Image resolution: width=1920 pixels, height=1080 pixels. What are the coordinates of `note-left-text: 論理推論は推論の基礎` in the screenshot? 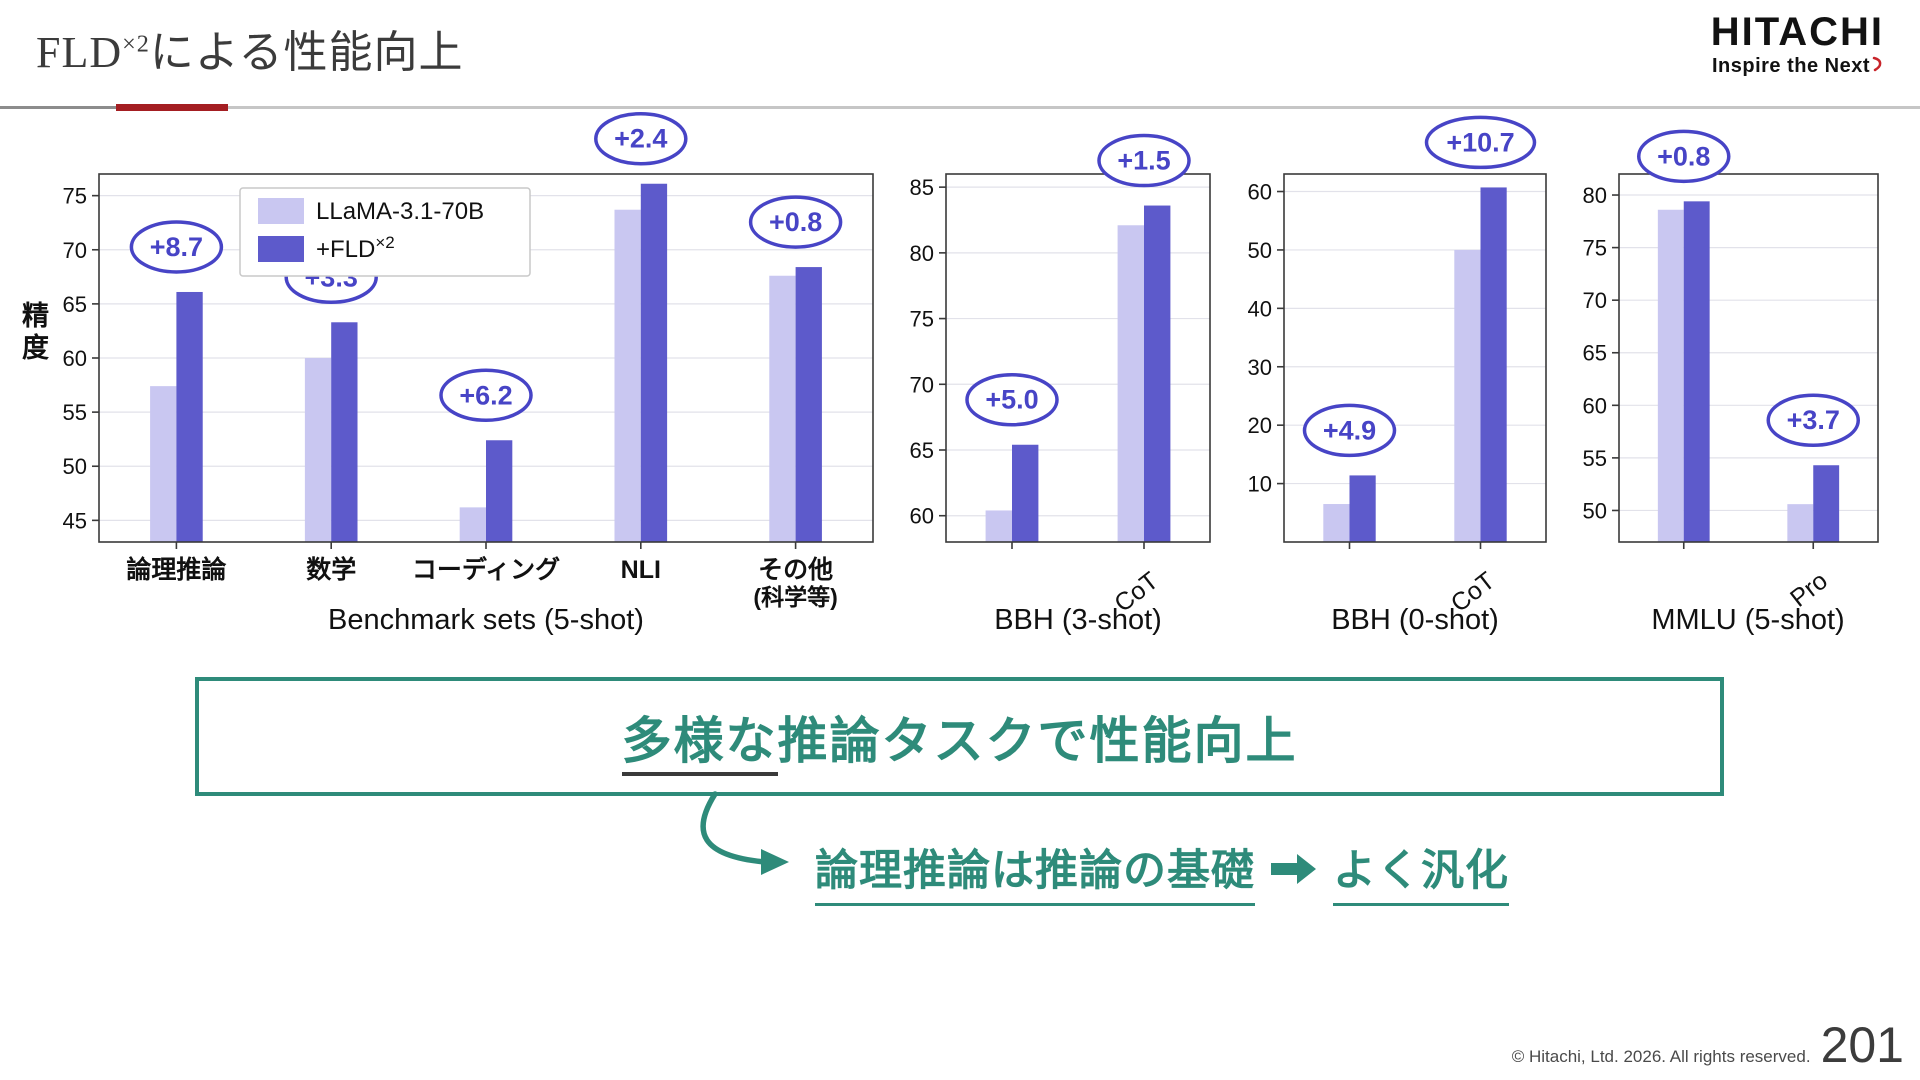 It's located at (1035, 871).